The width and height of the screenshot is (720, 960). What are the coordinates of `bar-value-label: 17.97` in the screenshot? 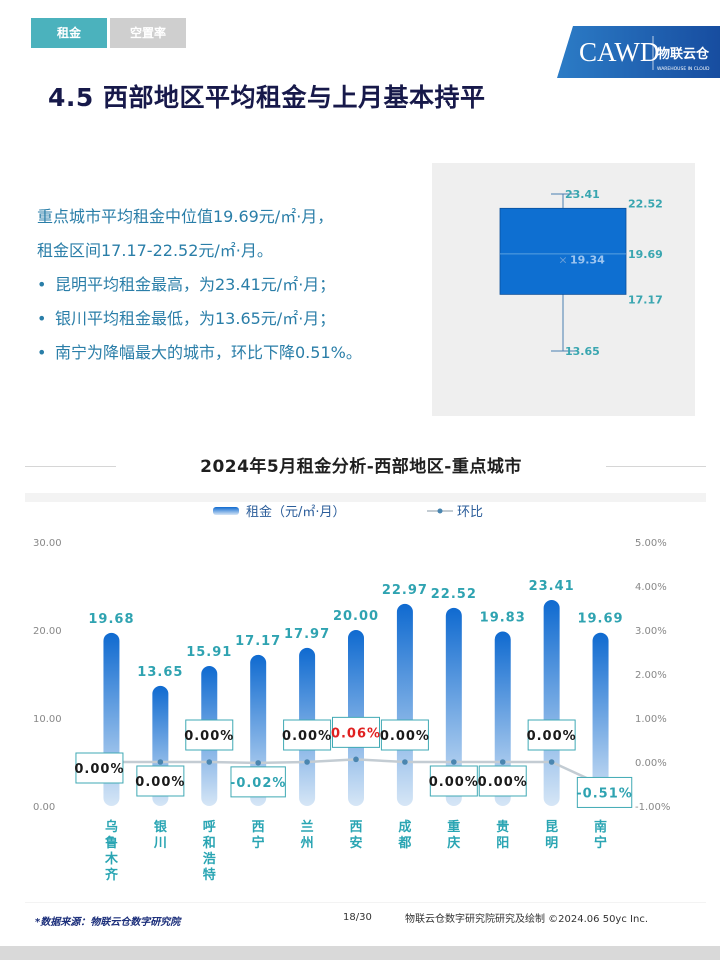 It's located at (307, 634).